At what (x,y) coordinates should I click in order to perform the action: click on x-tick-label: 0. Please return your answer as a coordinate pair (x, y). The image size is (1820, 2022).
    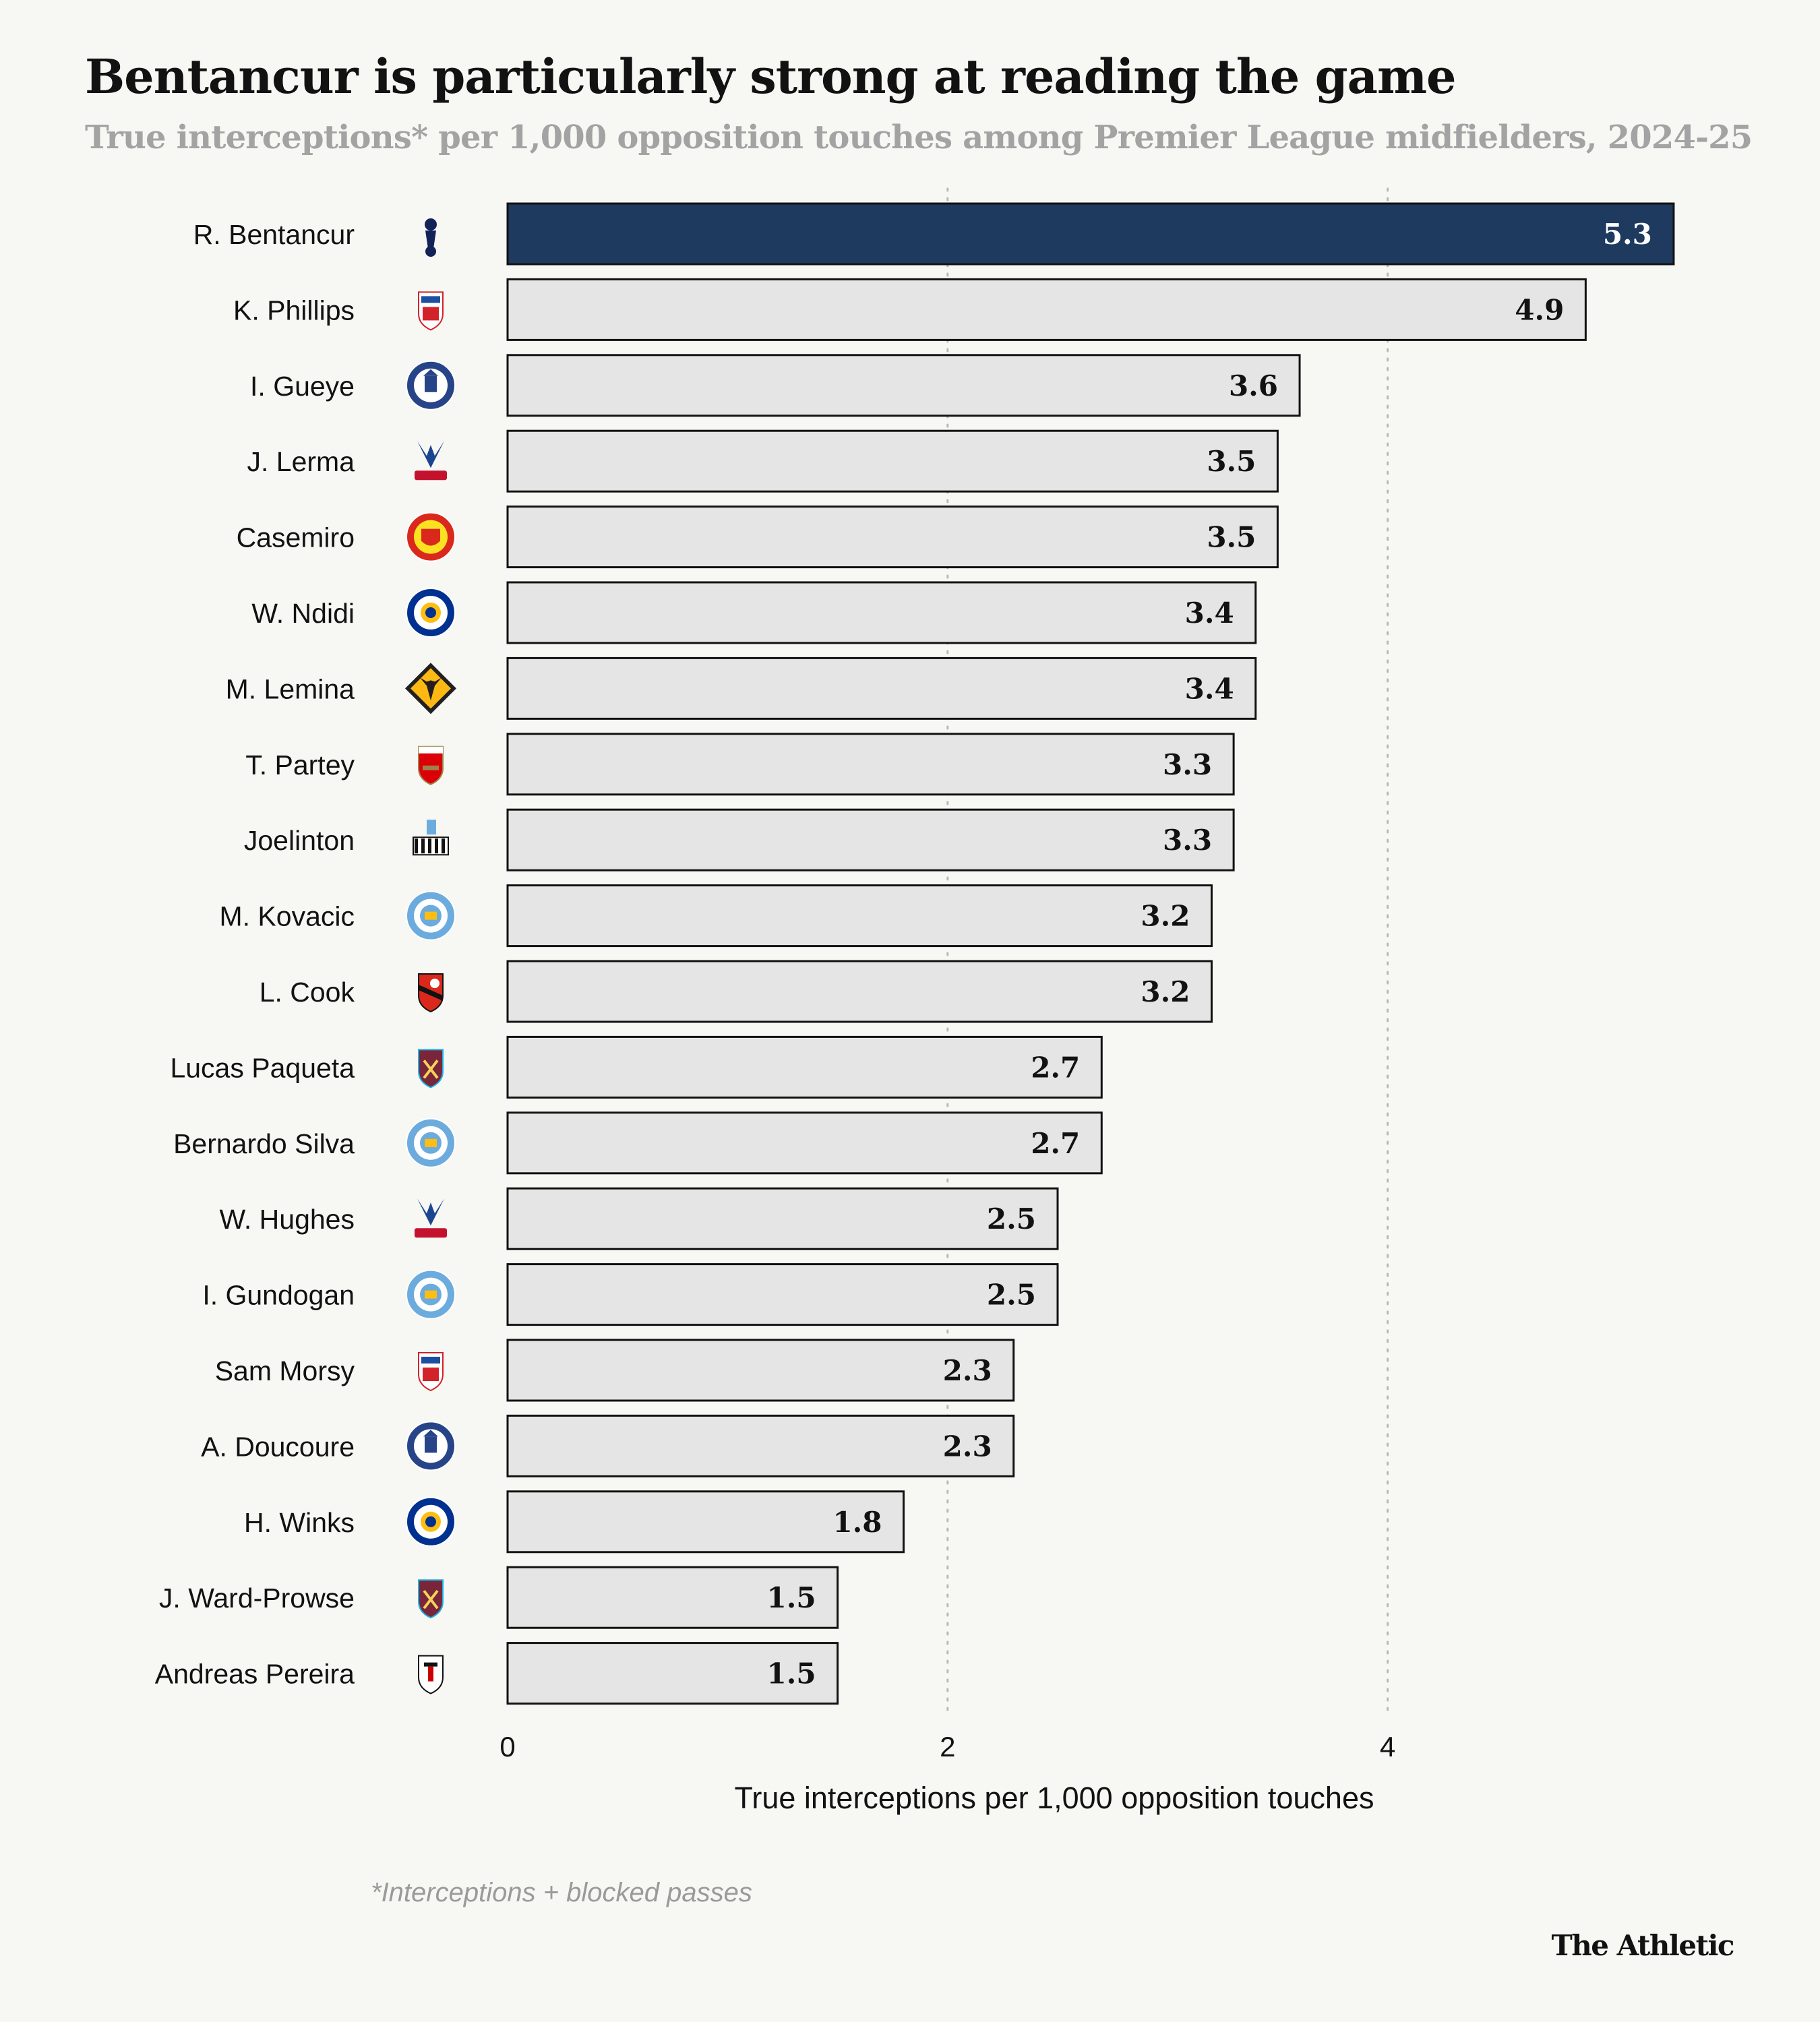
    Looking at the image, I should click on (507, 1747).